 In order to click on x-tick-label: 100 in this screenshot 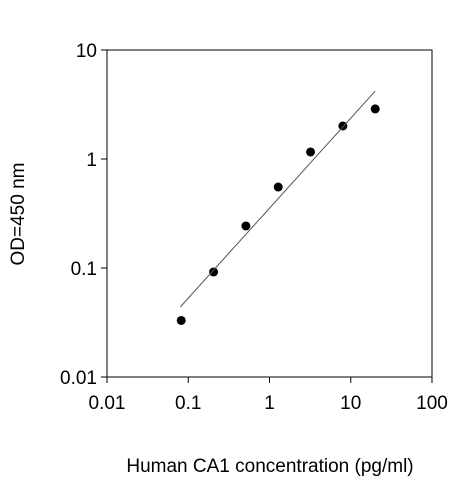, I will do `click(432, 403)`.